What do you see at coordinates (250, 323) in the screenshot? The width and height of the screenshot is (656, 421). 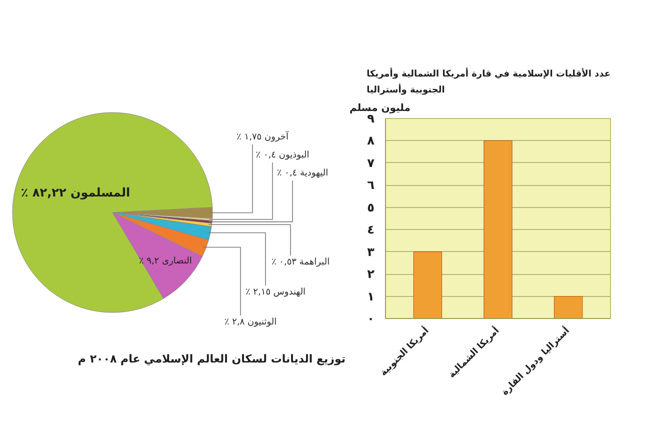 I see `slice-label: الوثنيون ٢,٨ ٪` at bounding box center [250, 323].